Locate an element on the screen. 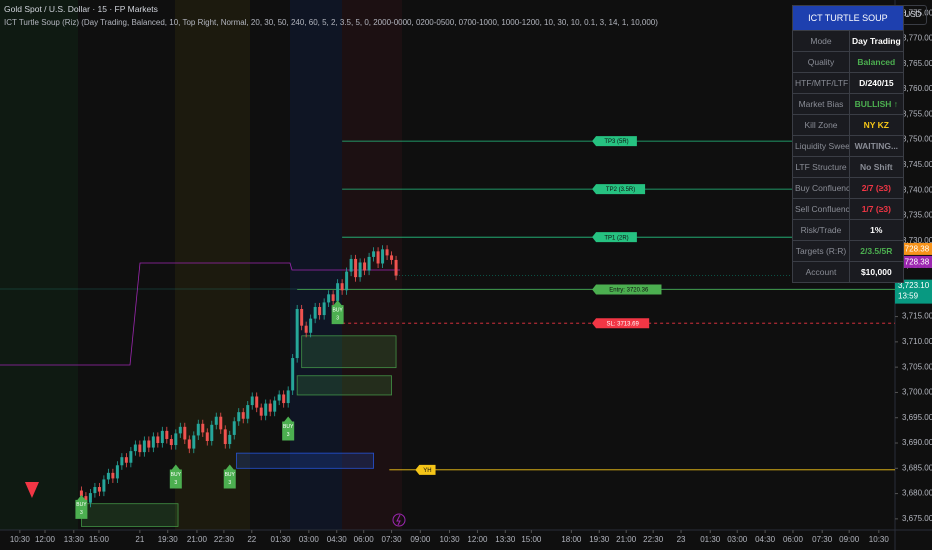  x-tick-label: 09:00 is located at coordinates (420, 539).